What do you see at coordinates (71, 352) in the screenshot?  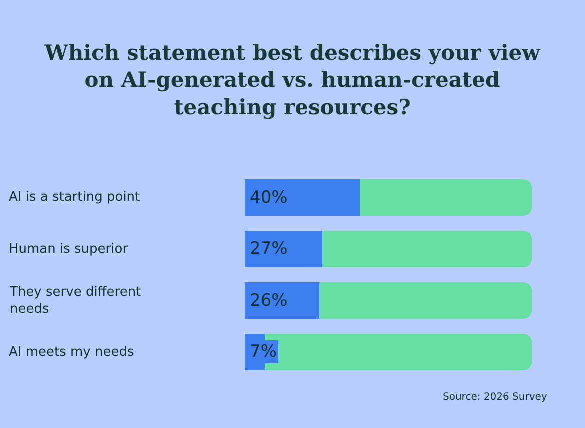 I see `y-tick-label: AI meets my needs` at bounding box center [71, 352].